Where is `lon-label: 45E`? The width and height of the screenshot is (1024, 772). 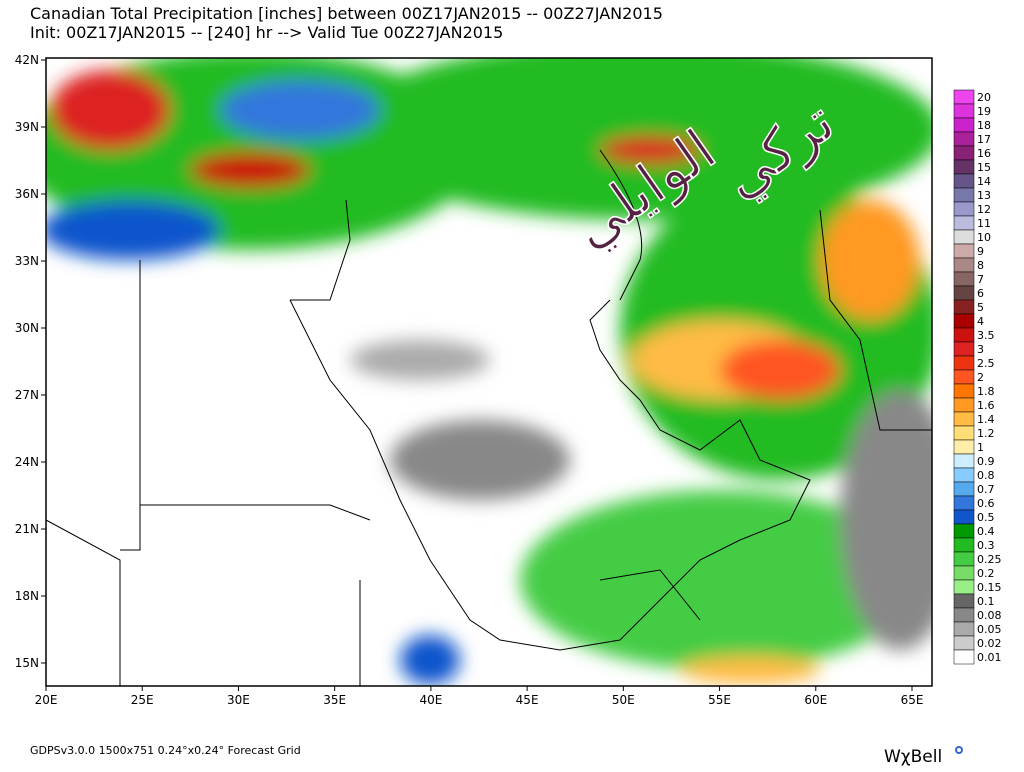 lon-label: 45E is located at coordinates (527, 700).